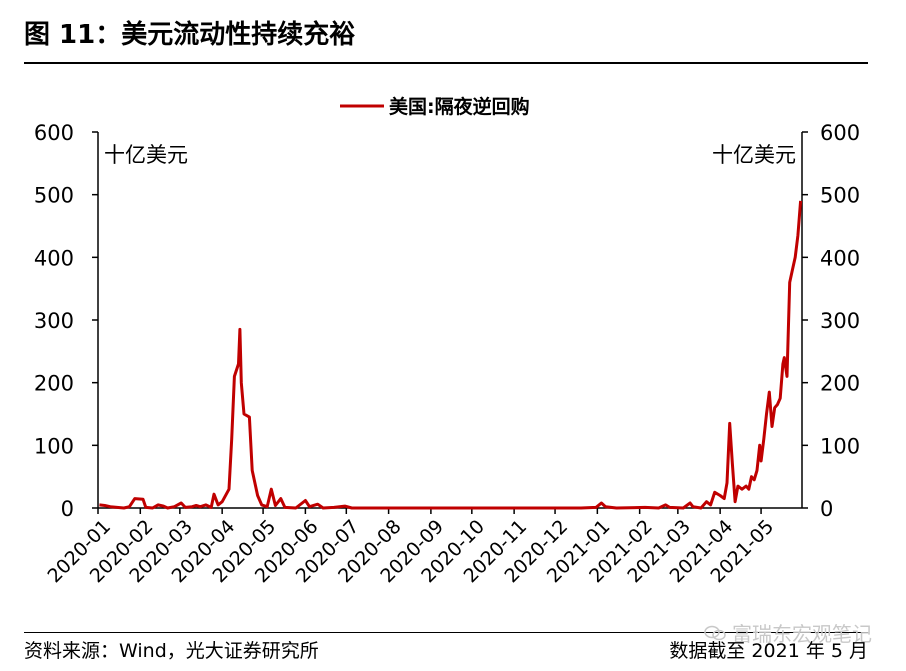 The height and width of the screenshot is (671, 906). Describe the element at coordinates (754, 155) in the screenshot. I see `y-axis-right-unit: 十亿美元` at that location.